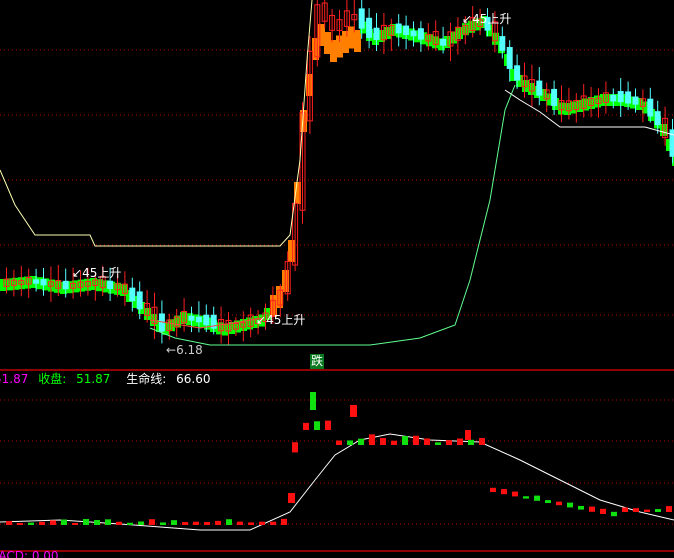  What do you see at coordinates (492, 19) in the screenshot?
I see `annotation-text: 45上升` at bounding box center [492, 19].